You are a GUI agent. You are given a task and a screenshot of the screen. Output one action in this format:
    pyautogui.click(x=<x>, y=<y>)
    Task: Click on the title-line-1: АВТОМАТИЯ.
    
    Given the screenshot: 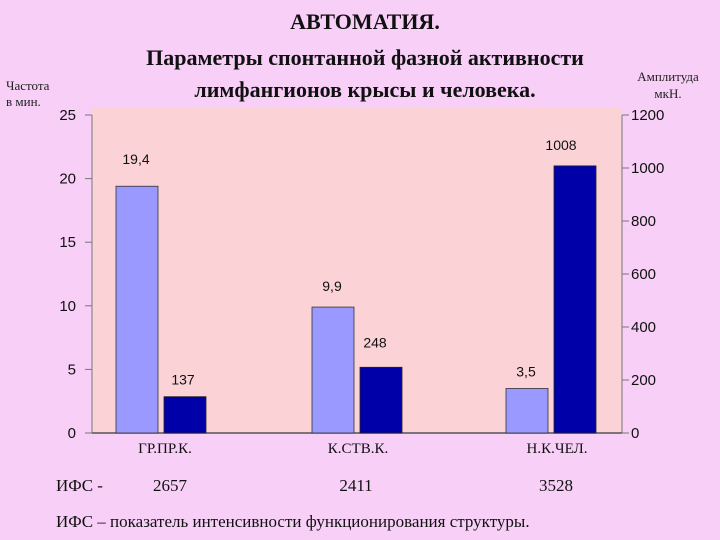 What is the action you would take?
    pyautogui.click(x=365, y=21)
    